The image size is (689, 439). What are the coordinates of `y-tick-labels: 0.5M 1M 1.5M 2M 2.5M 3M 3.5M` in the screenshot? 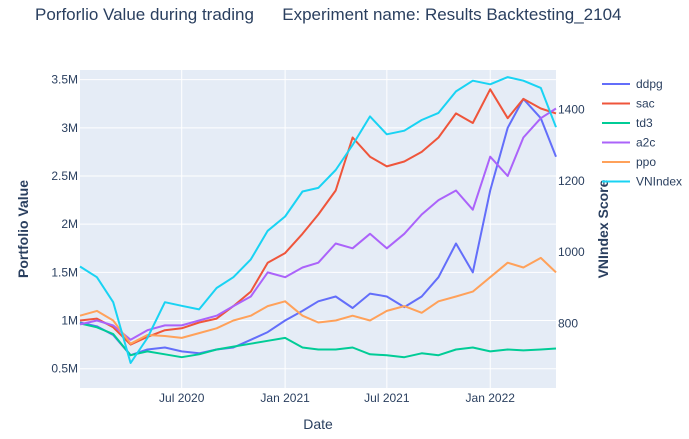 It's located at (64, 224).